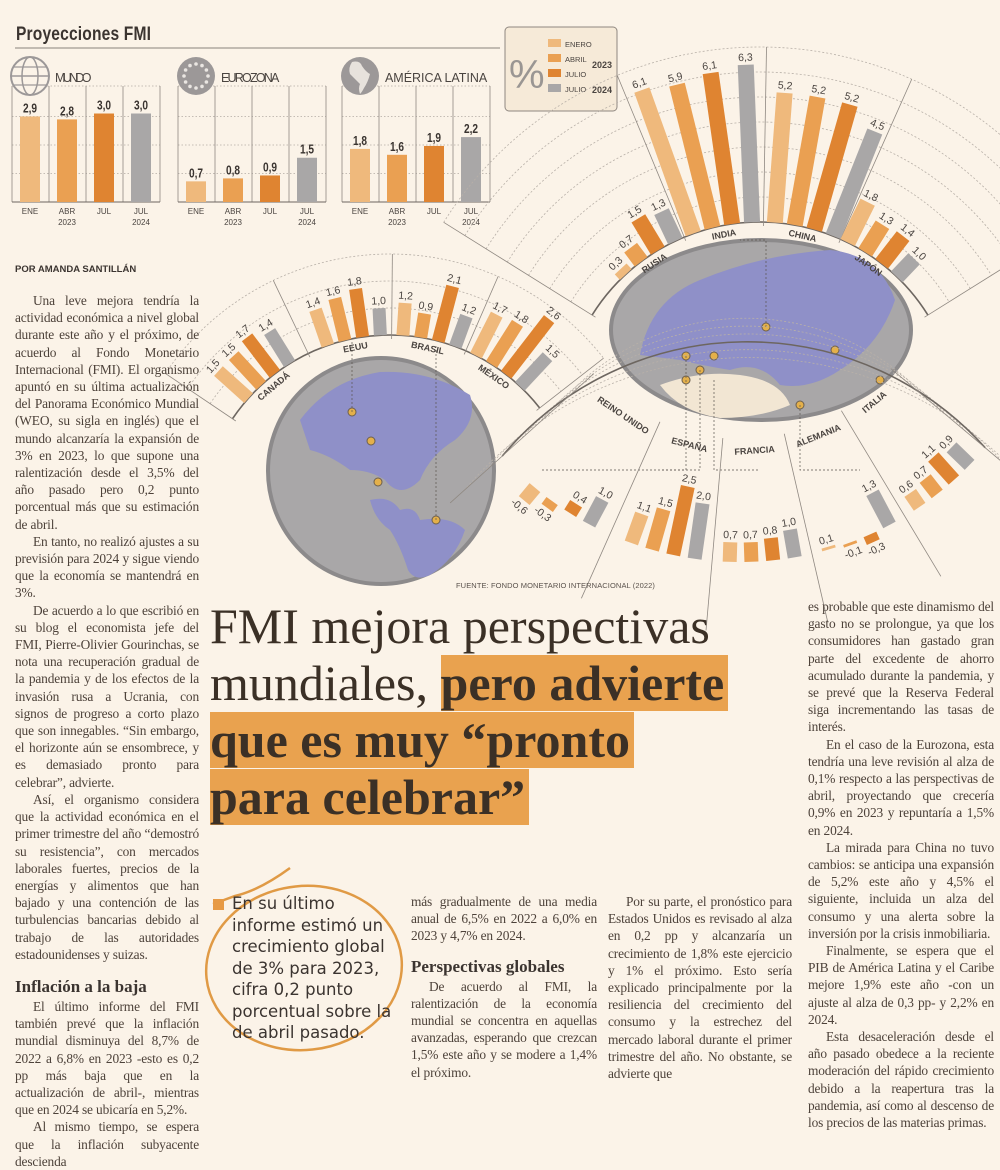  I want to click on north-america-shape, so click(386, 430).